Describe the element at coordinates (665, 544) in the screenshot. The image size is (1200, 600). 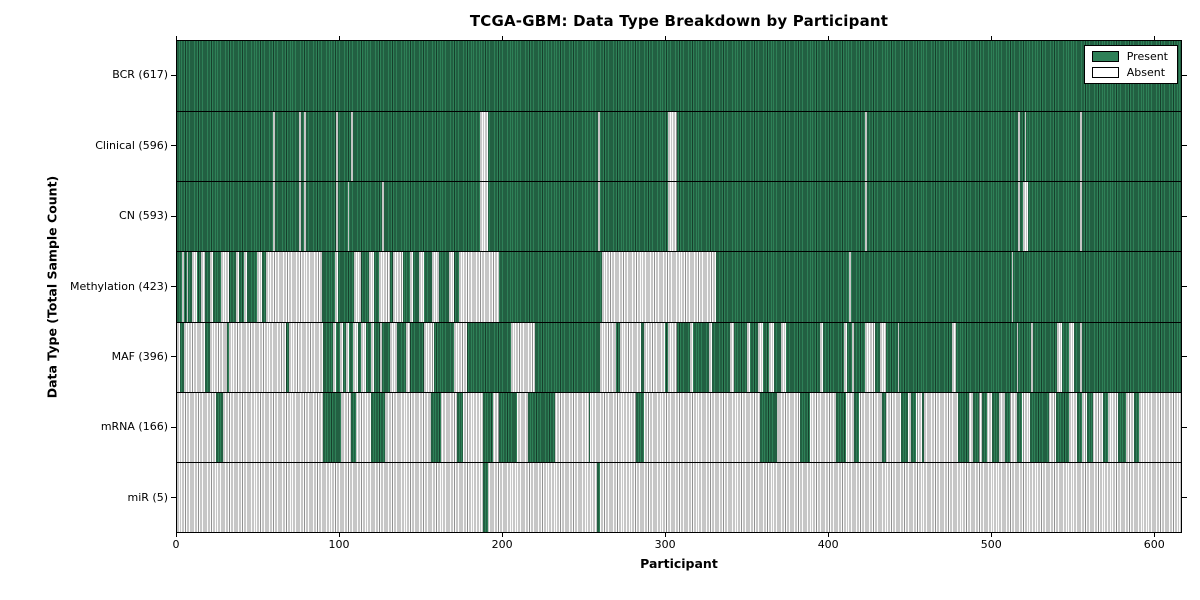
I see `x-tick-label: 300` at that location.